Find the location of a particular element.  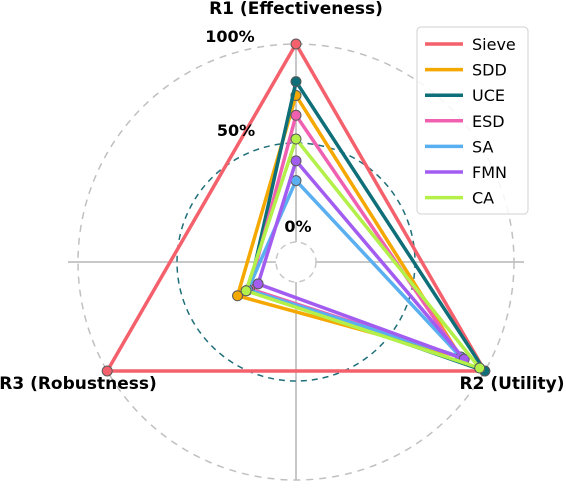

legend-label-sa: SA is located at coordinates (482, 146).